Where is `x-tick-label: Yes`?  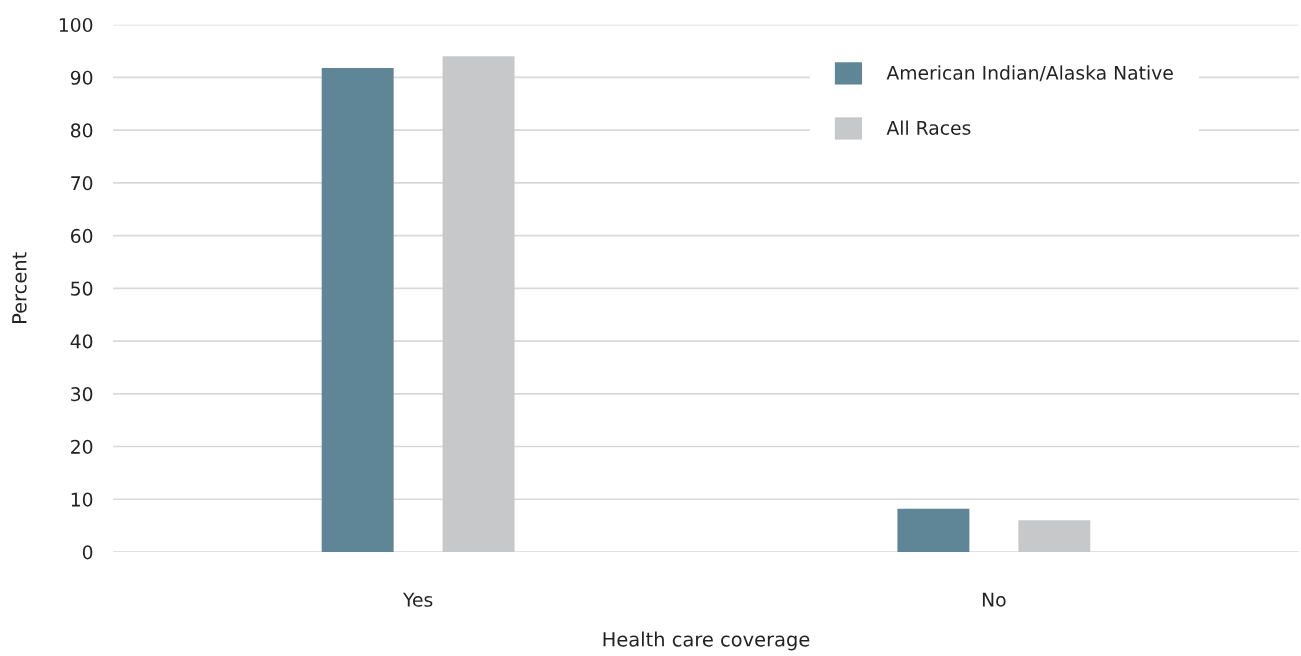 x-tick-label: Yes is located at coordinates (417, 599).